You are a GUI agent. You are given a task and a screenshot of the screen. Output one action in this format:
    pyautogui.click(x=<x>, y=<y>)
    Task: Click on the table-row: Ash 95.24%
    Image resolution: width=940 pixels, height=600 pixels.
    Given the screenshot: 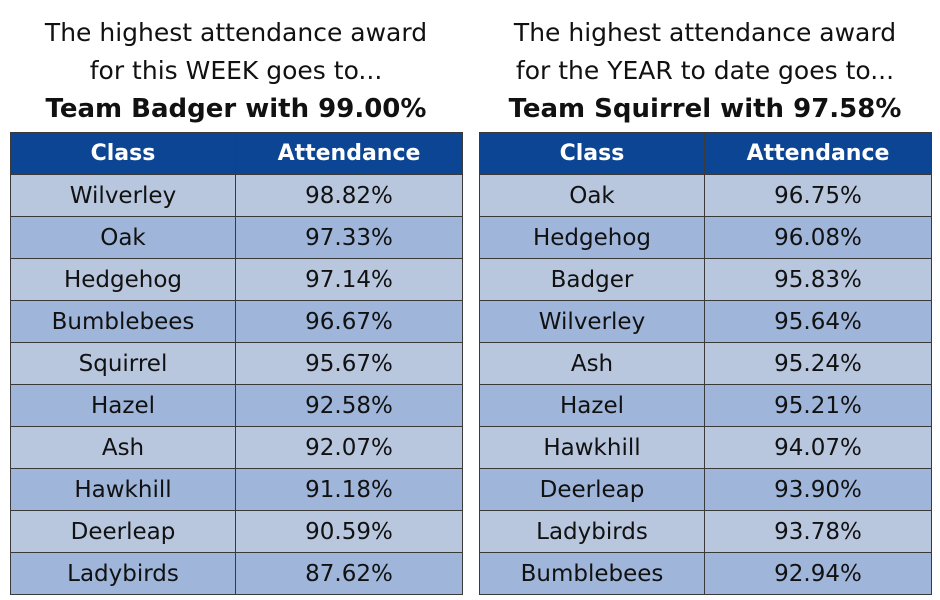 What is the action you would take?
    pyautogui.click(x=705, y=363)
    